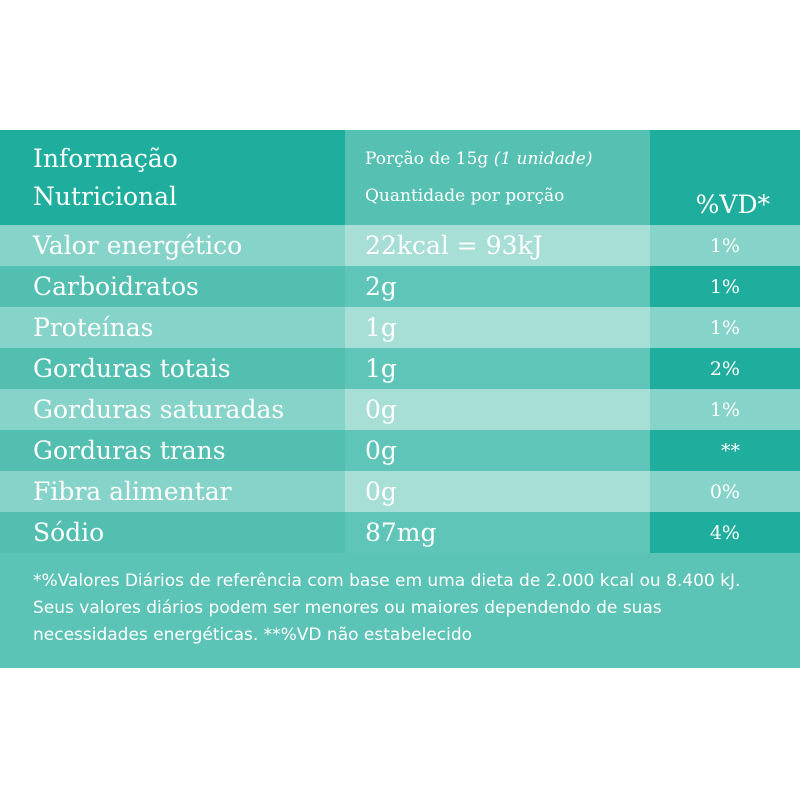 The height and width of the screenshot is (800, 800). What do you see at coordinates (543, 158) in the screenshot?
I see `serving-unit: (1 unidade)` at bounding box center [543, 158].